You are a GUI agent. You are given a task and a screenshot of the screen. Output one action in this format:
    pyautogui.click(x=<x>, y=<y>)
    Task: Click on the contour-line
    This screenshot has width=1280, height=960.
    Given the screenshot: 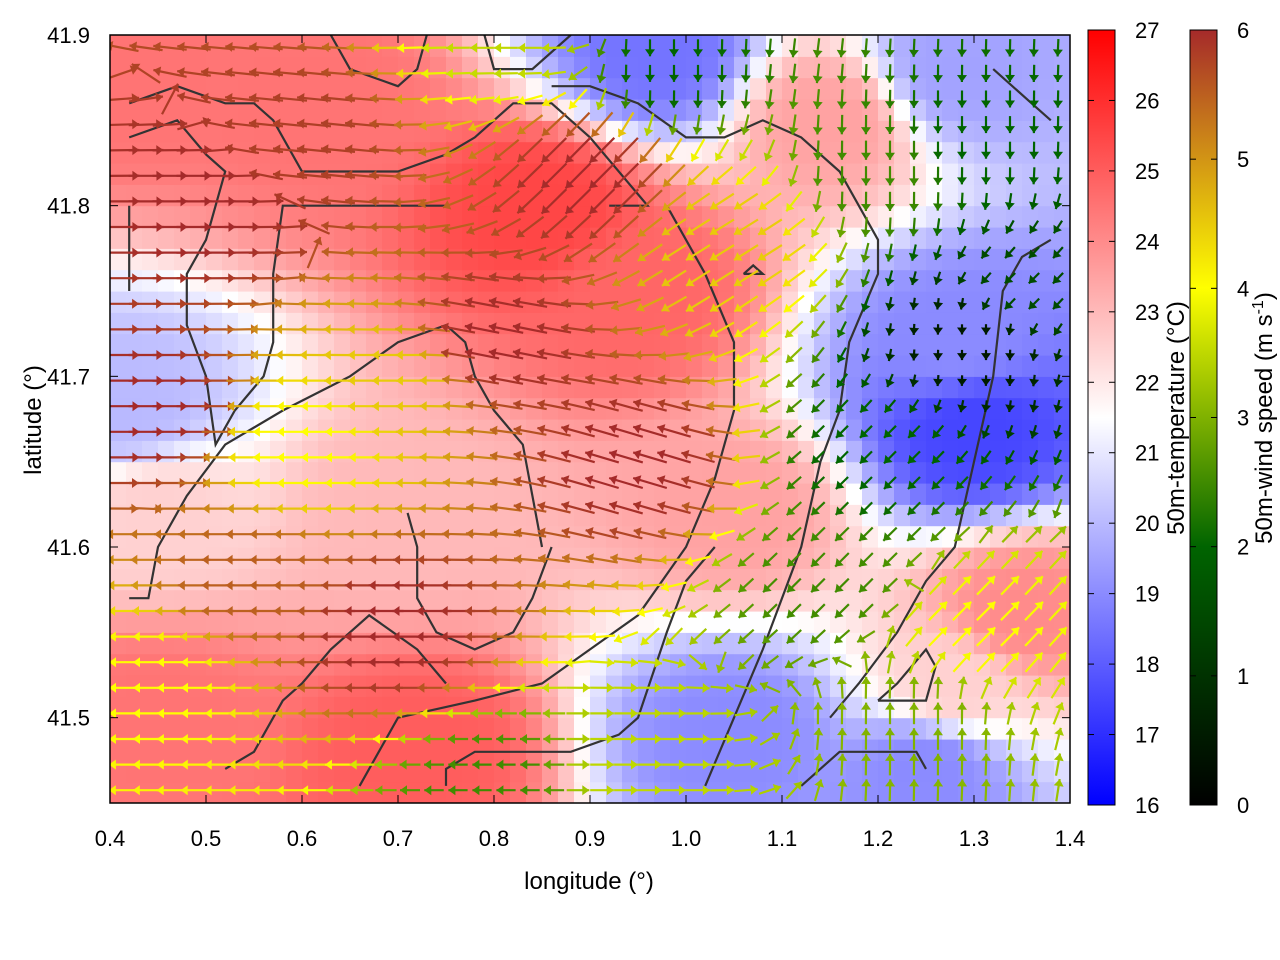 What is the action you would take?
    pyautogui.click(x=479, y=581)
    